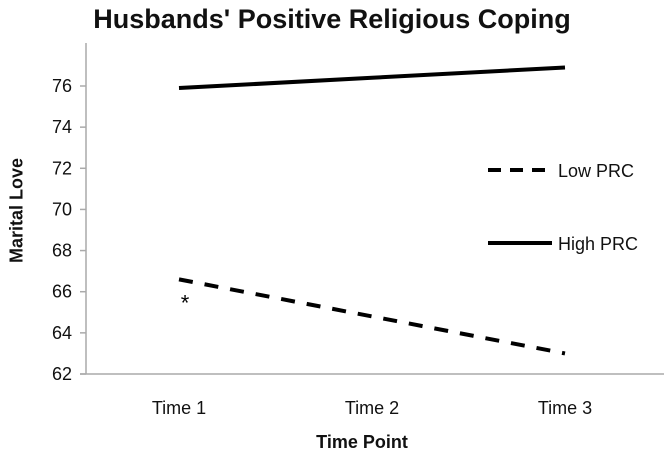 Image resolution: width=664 pixels, height=458 pixels. What do you see at coordinates (332, 19) in the screenshot?
I see `chart-title: Husbands' Positive Religious Coping` at bounding box center [332, 19].